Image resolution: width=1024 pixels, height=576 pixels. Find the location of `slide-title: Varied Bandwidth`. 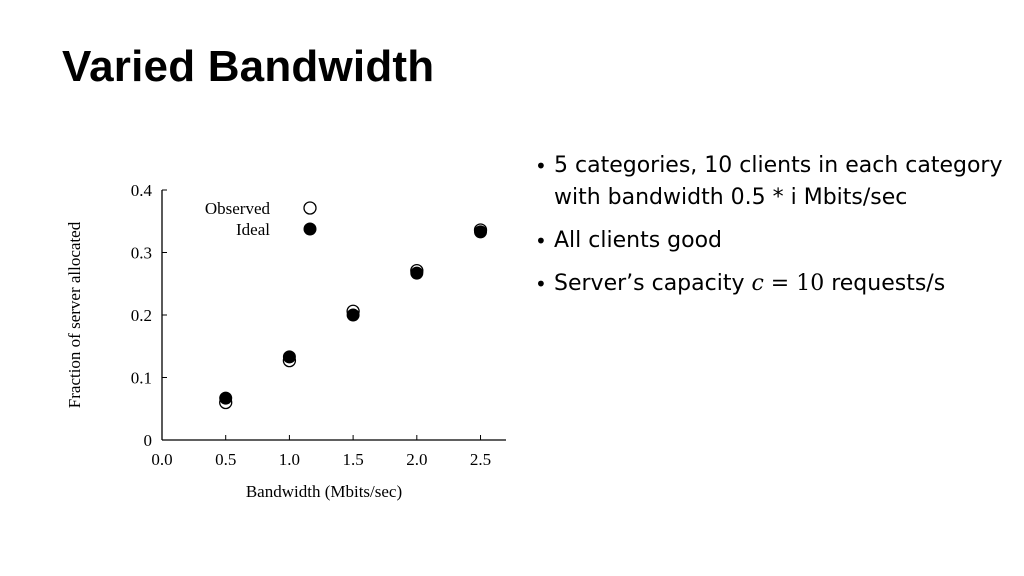

slide-title: Varied Bandwidth is located at coordinates (248, 66).